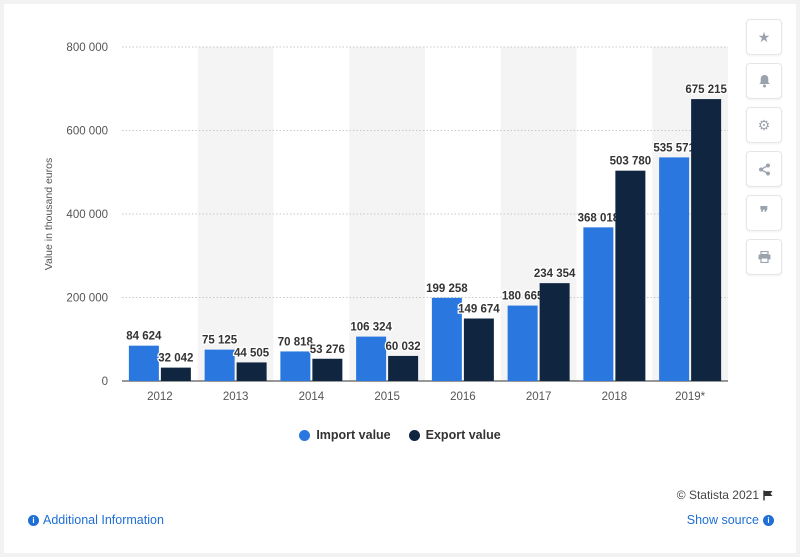  Describe the element at coordinates (403, 347) in the screenshot. I see `export-data-label: 60 032` at that location.